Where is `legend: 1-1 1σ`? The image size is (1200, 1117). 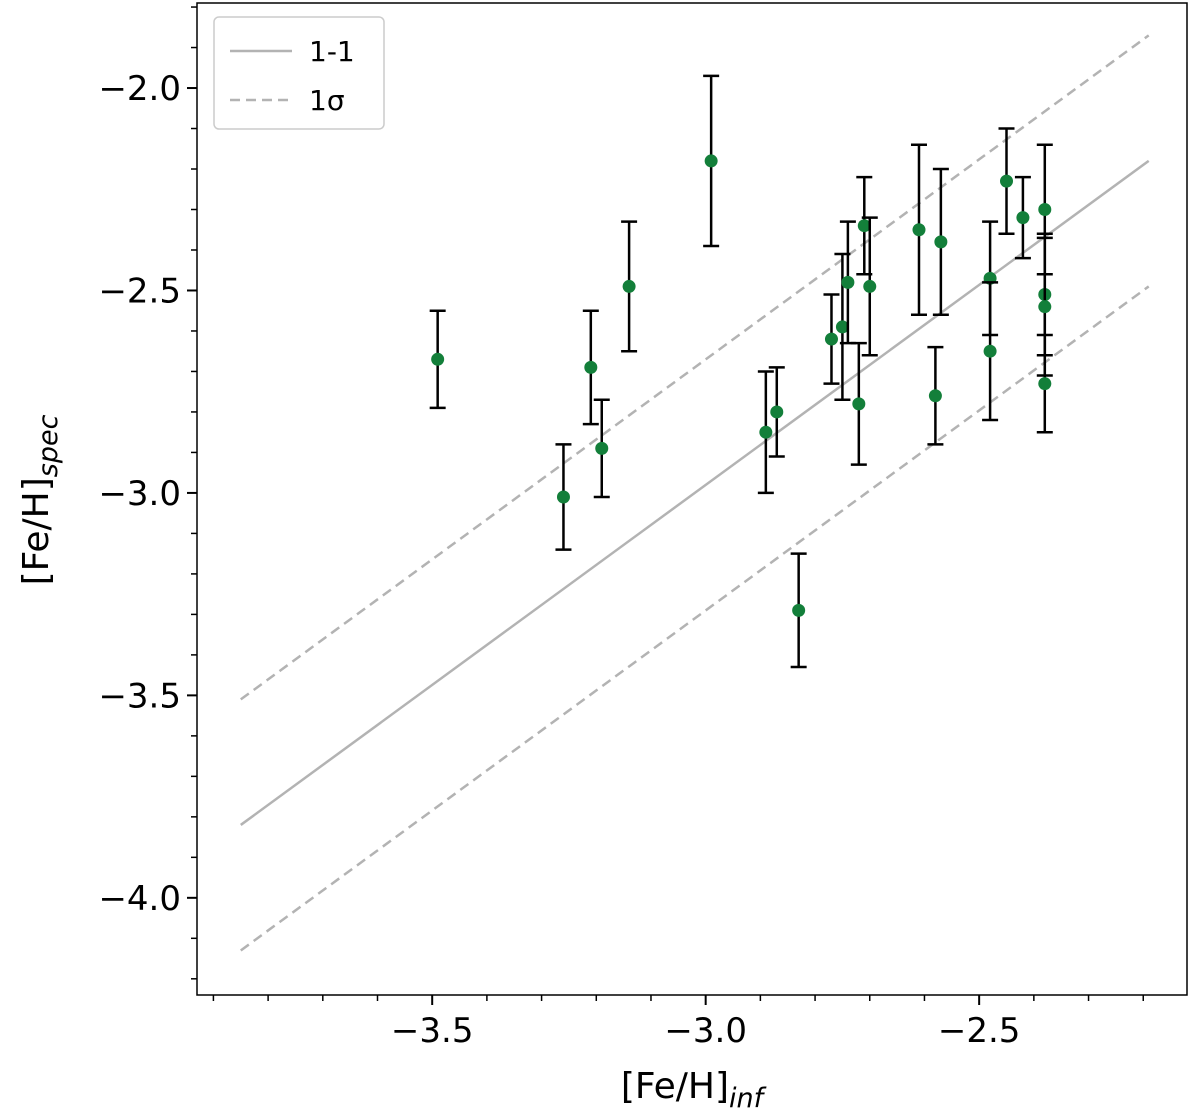 legend: 1-1 1σ is located at coordinates (299, 73).